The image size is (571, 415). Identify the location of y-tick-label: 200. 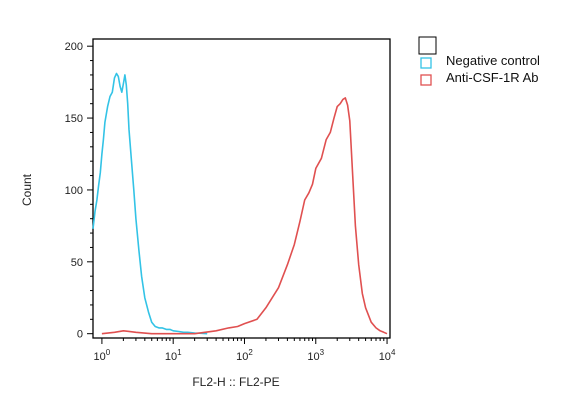
(74, 47).